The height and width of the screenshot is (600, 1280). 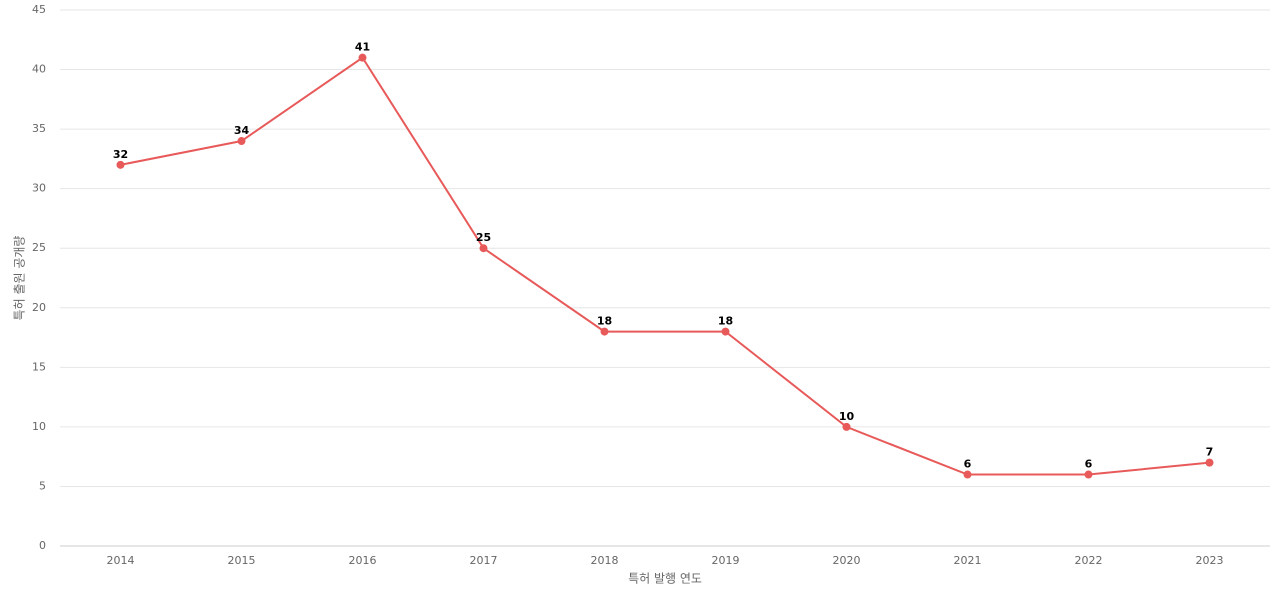 What do you see at coordinates (39, 307) in the screenshot?
I see `y-tick-label: 20` at bounding box center [39, 307].